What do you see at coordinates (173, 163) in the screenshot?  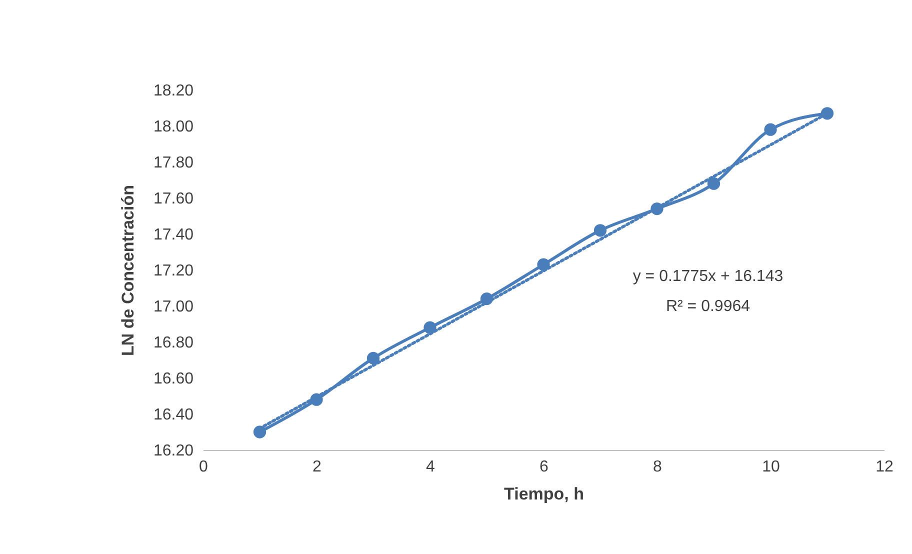 I see `y-tick-label: 17.80` at bounding box center [173, 163].